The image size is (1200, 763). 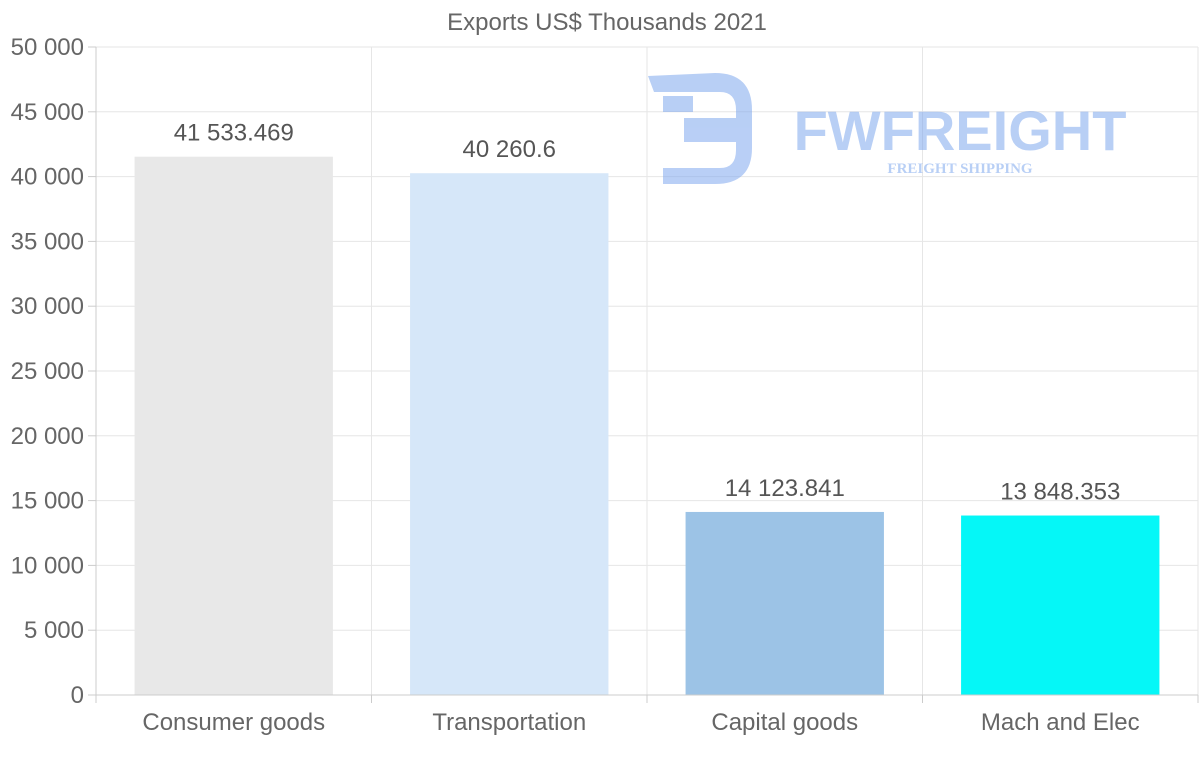 What do you see at coordinates (233, 722) in the screenshot?
I see `x-tick-label: Consumer goods` at bounding box center [233, 722].